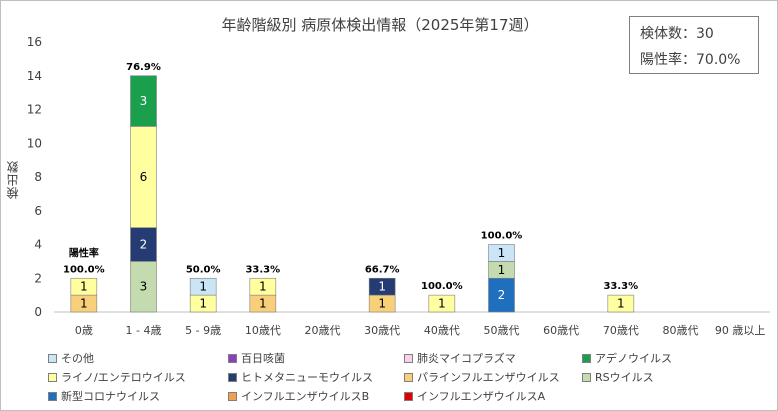 The width and height of the screenshot is (778, 411). I want to click on x-tick-label: 80歳代, so click(681, 330).